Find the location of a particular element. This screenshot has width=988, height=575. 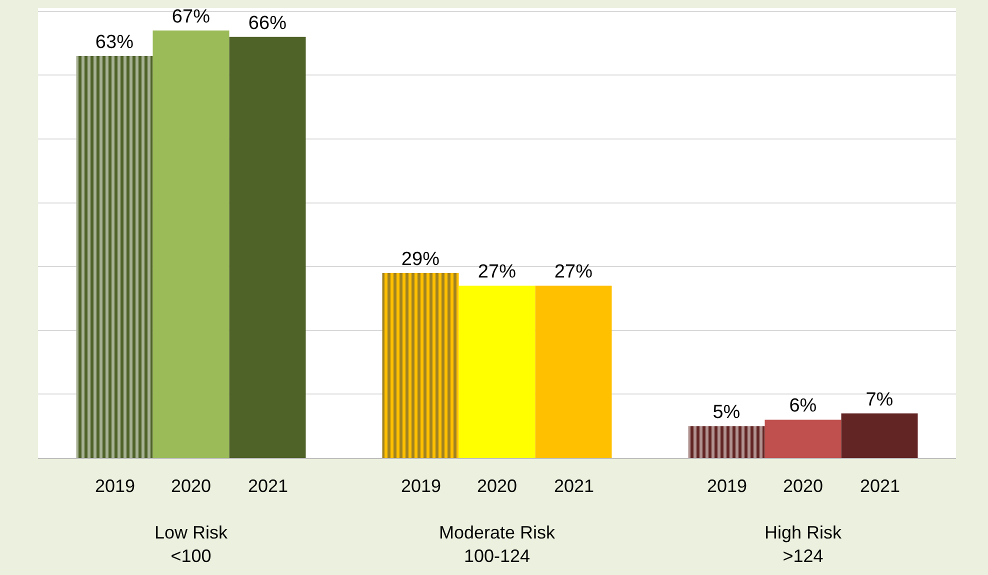

data-label: 7% is located at coordinates (880, 399).